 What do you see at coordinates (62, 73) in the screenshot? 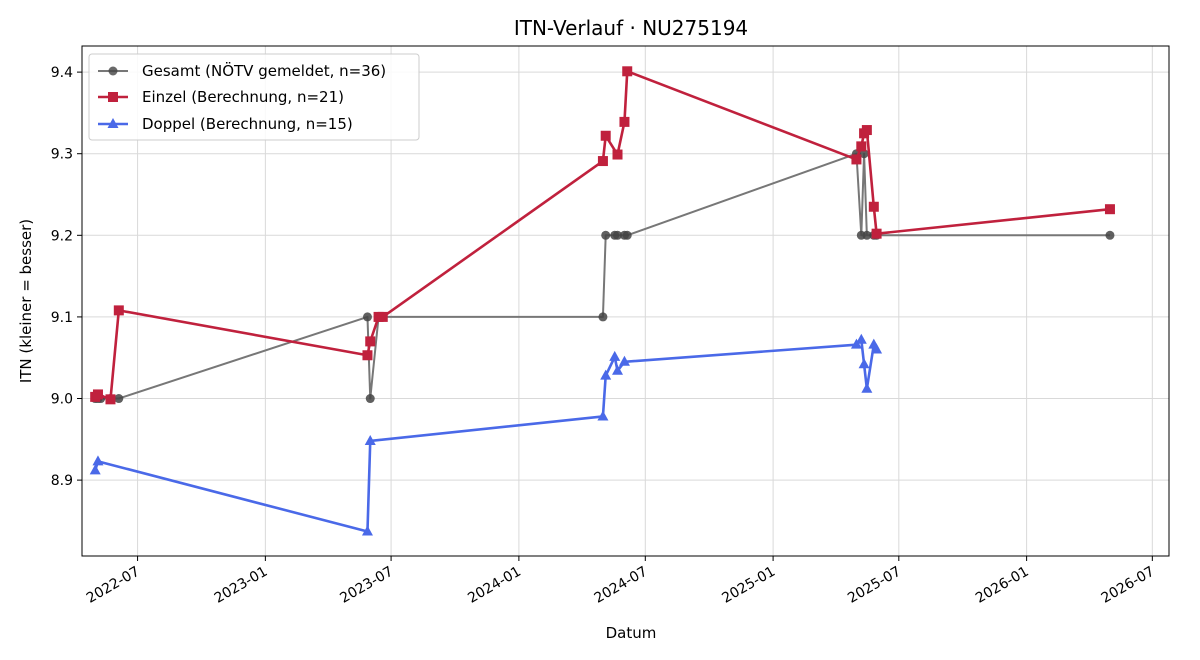
I see `y-tick-label: 9.4` at bounding box center [62, 73].